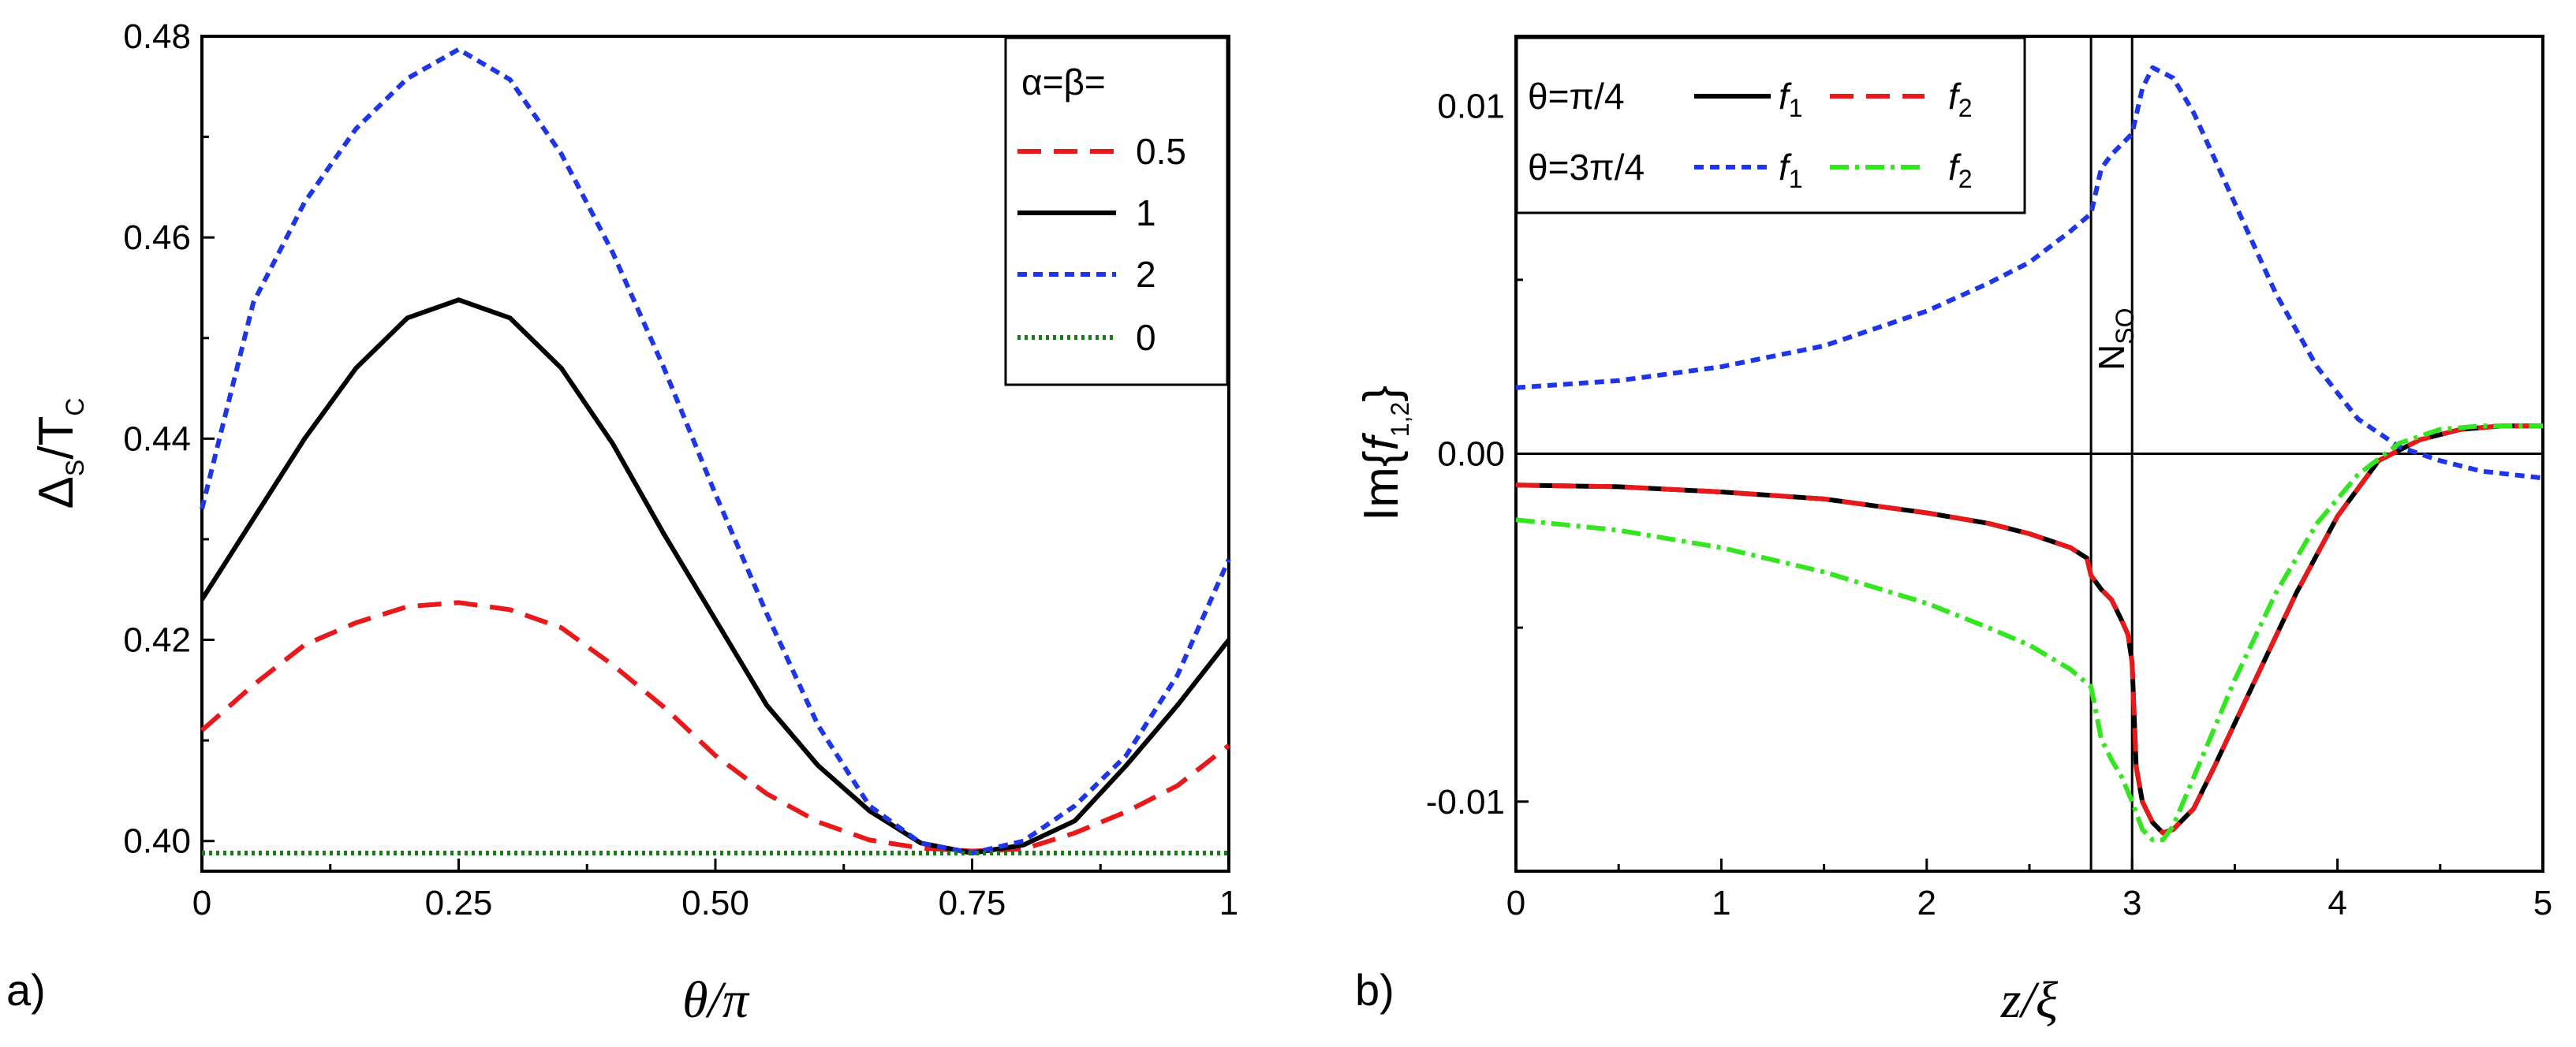  What do you see at coordinates (75, 468) in the screenshot?
I see `ylabel-sub-s: S` at bounding box center [75, 468].